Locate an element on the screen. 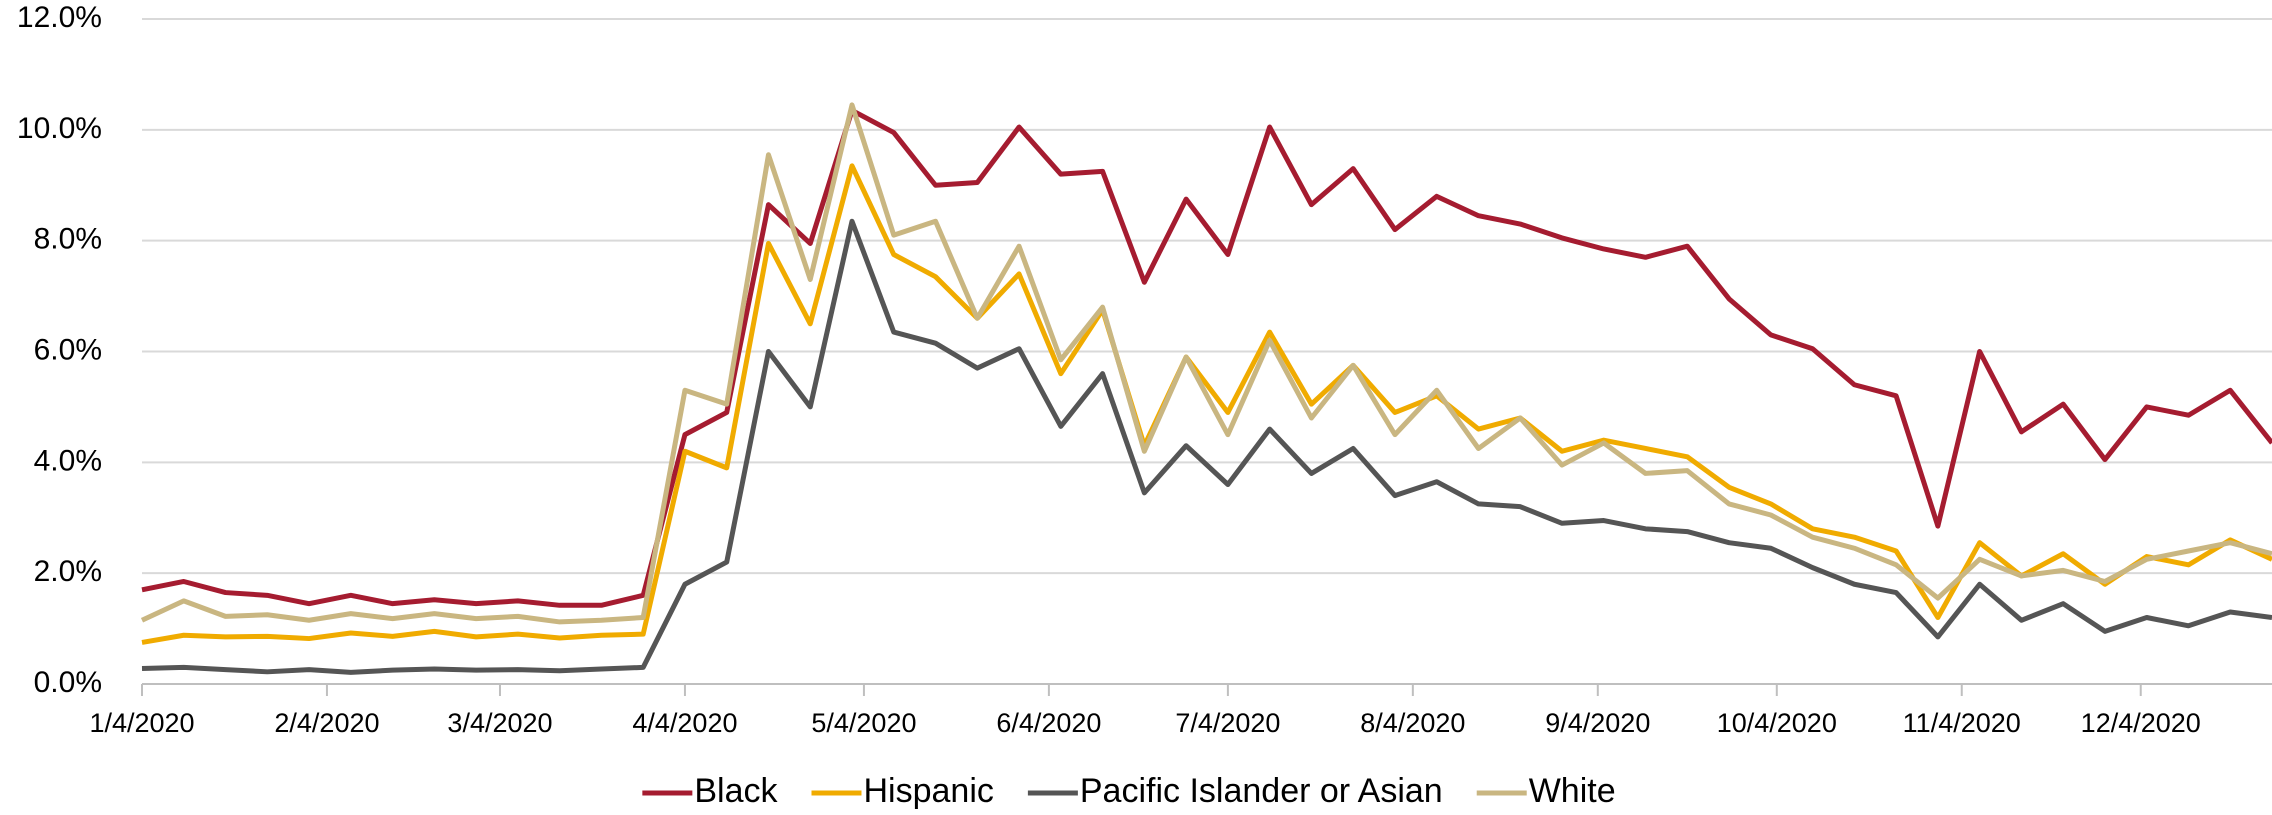  x-tick-label: 12/4/2020 is located at coordinates (2141, 723).